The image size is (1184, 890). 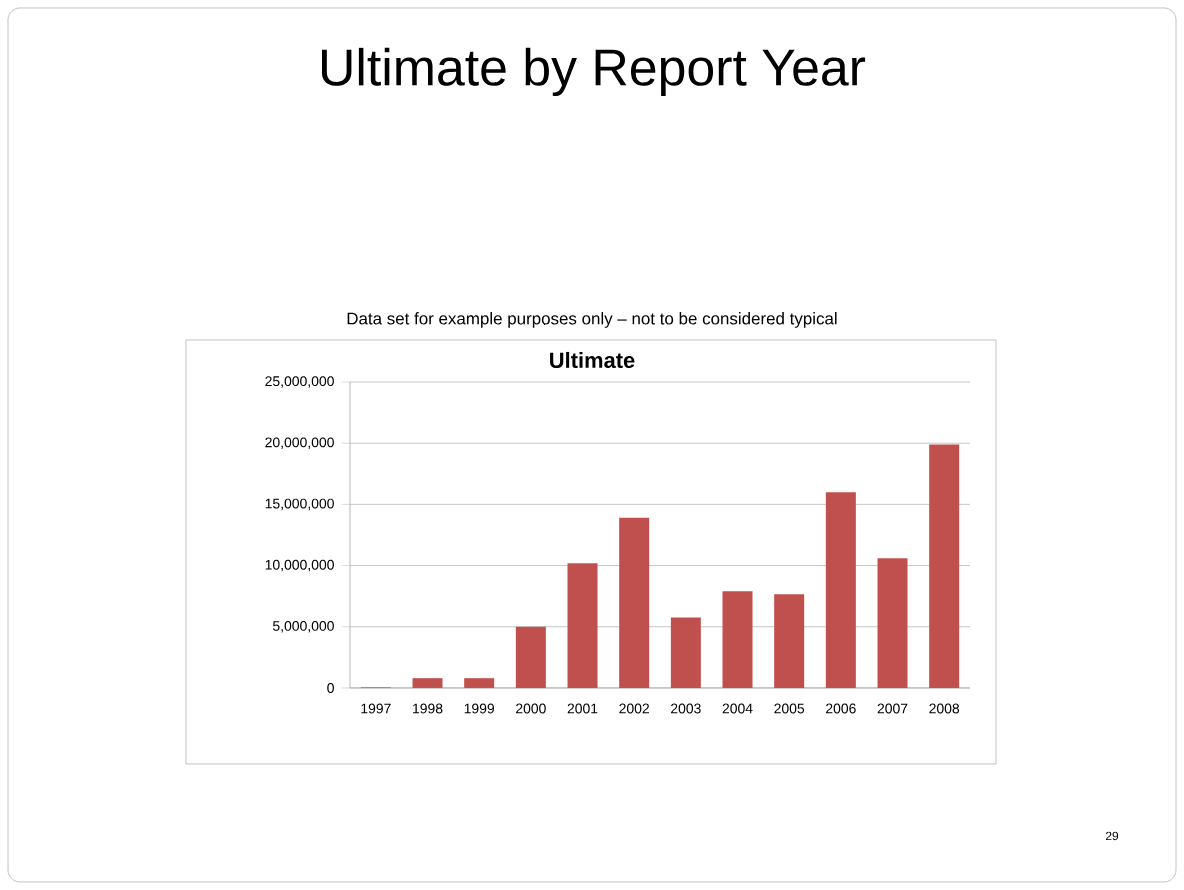 What do you see at coordinates (592, 360) in the screenshot?
I see `chart-title: Ultimate` at bounding box center [592, 360].